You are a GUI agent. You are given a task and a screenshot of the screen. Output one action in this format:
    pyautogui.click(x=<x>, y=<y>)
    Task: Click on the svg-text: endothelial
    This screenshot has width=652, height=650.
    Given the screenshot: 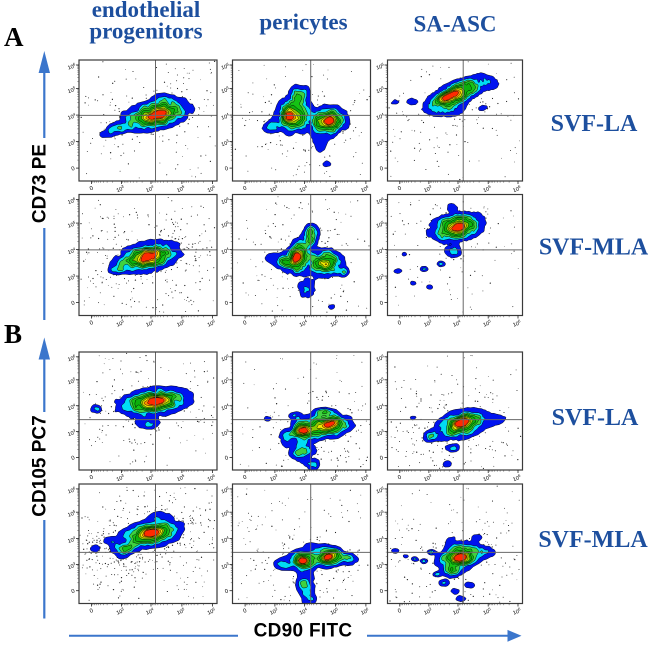 What is the action you would take?
    pyautogui.click(x=146, y=11)
    